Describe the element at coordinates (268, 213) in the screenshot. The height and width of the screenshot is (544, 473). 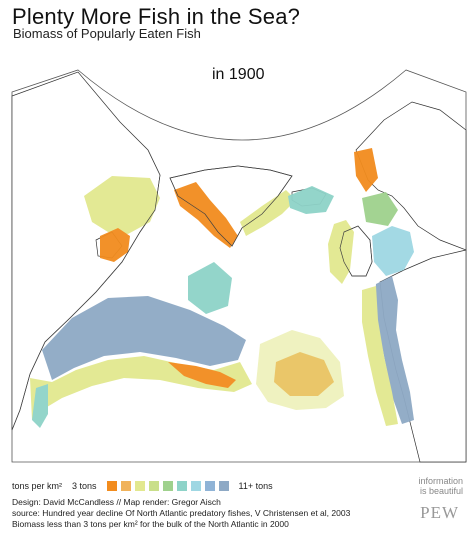
I see `biomass-greenland-yellow` at that location.